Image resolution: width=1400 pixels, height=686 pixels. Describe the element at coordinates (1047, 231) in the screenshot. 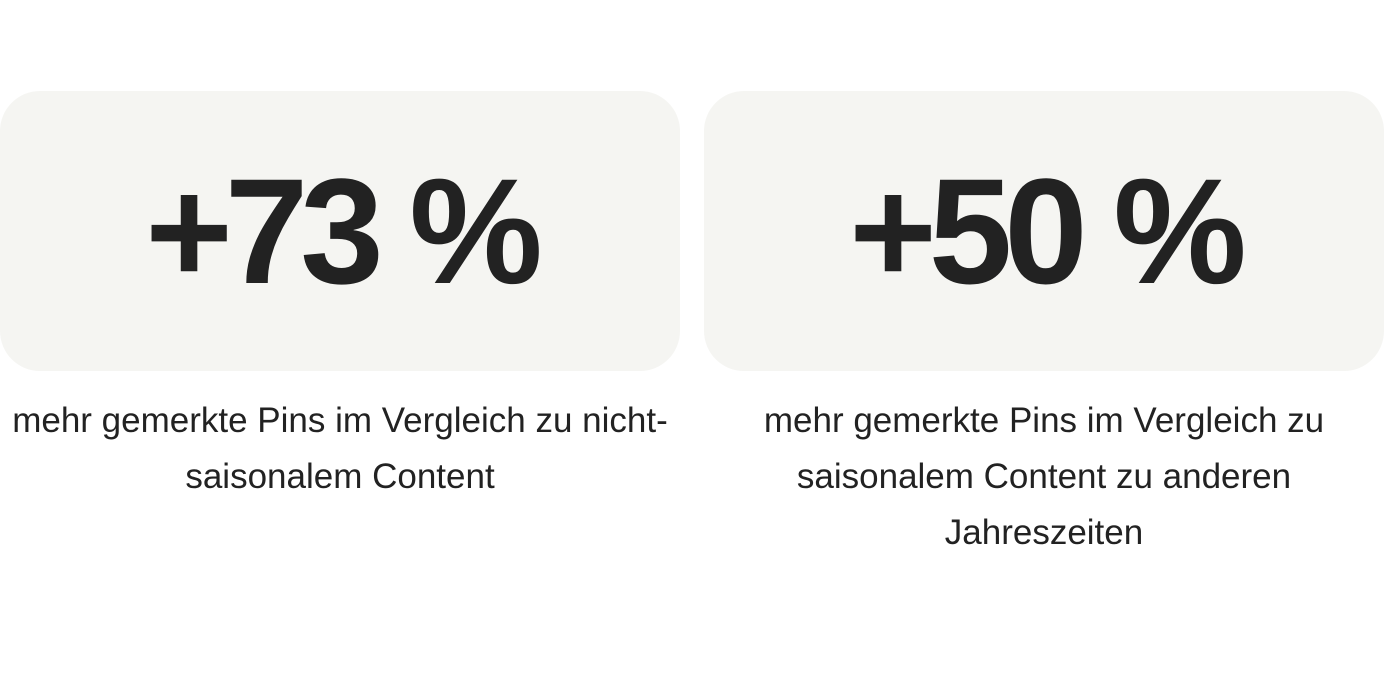

I see `stat-value: +50 %` at that location.